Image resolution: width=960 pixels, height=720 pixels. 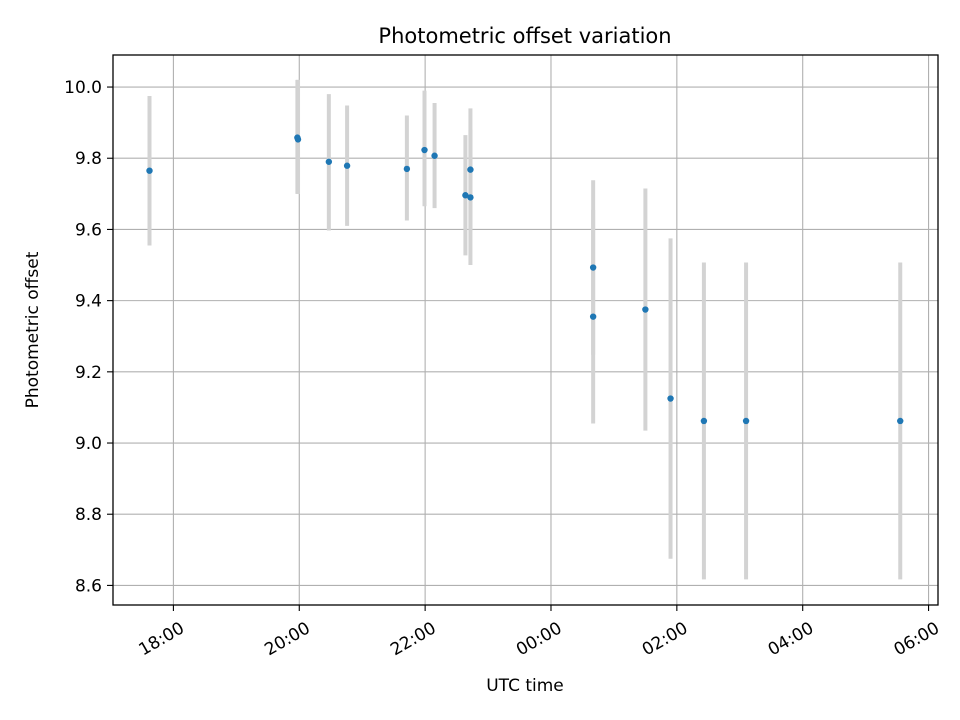 I want to click on x-axis-ticks: 18:00 20:00 22:00 00:00 02:00 04:00 06:00, so click(x=539, y=632).